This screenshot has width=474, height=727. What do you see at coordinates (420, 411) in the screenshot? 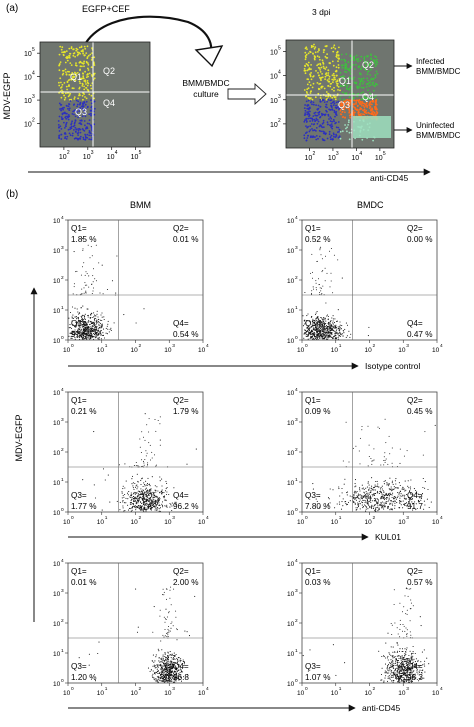
I see `q2-percent: 0.45 %` at bounding box center [420, 411].